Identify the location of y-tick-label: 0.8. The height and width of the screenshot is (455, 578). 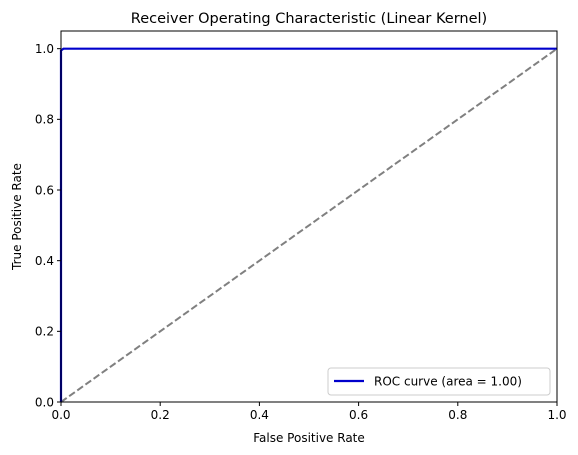
(44, 120).